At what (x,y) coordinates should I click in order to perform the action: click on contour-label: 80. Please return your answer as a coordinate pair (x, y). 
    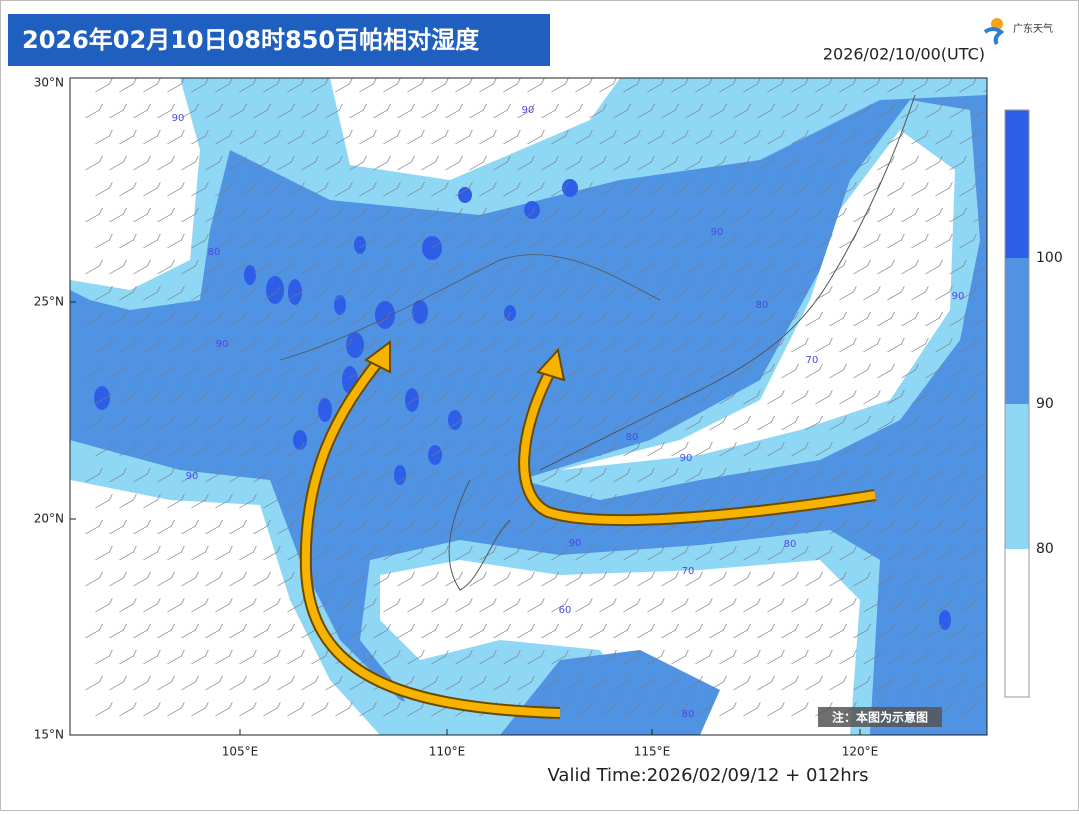
    Looking at the image, I should click on (688, 714).